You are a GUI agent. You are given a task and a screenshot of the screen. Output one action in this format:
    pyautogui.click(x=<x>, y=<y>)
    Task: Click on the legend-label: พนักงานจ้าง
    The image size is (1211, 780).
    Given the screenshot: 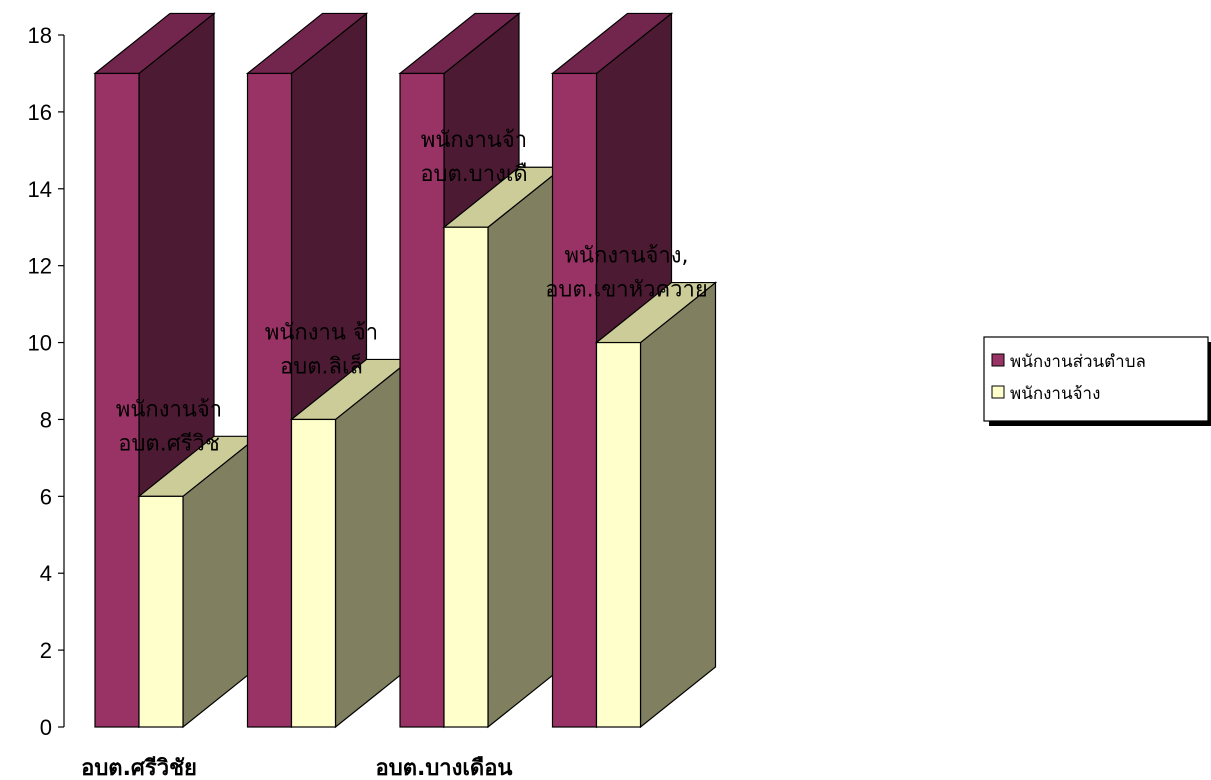 What is the action you would take?
    pyautogui.click(x=1055, y=394)
    